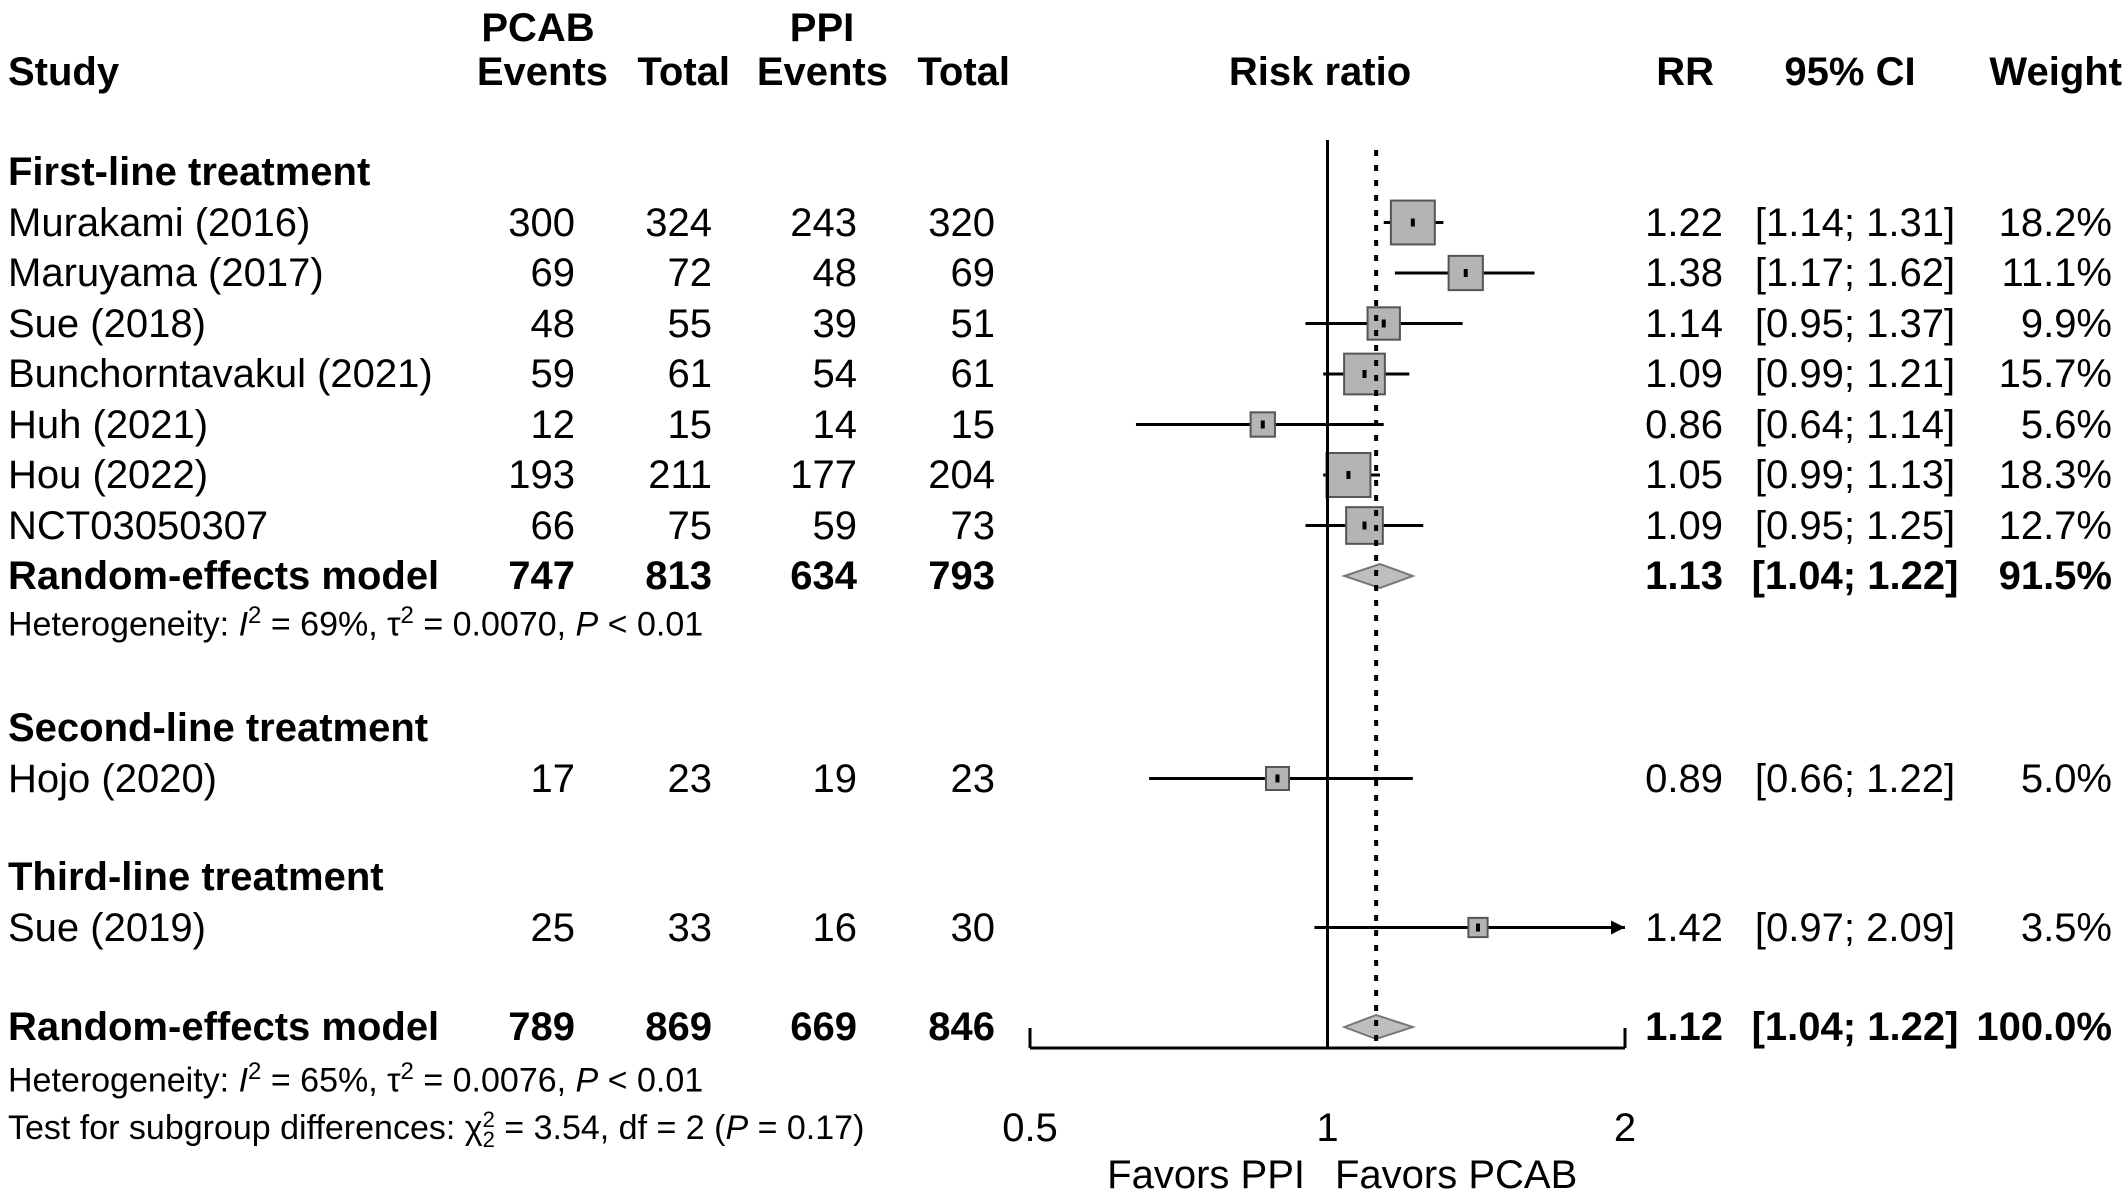  Describe the element at coordinates (1456, 1175) in the screenshot. I see `favors-right-label: Favors PCAB` at that location.